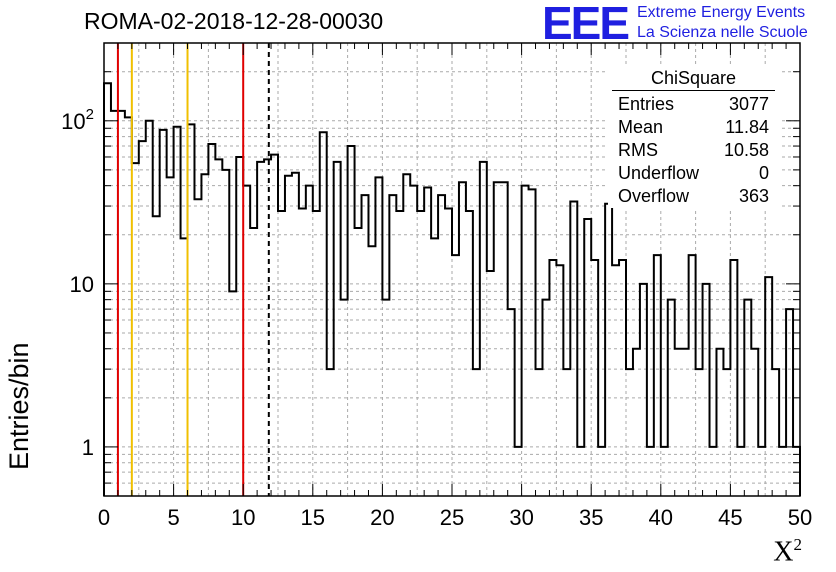 Image resolution: width=836 pixels, height=572 pixels. Describe the element at coordinates (721, 12) in the screenshot. I see `logo-line-1: Extreme Energy Events` at that location.